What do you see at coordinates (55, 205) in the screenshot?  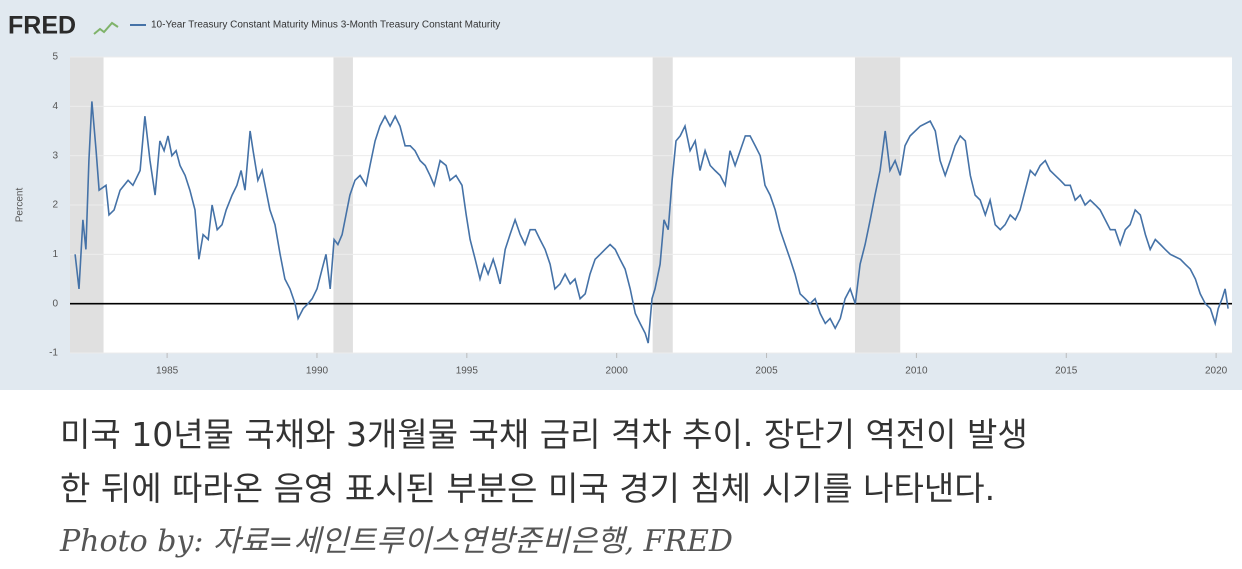 I see `y-tick-label: 2` at bounding box center [55, 205].